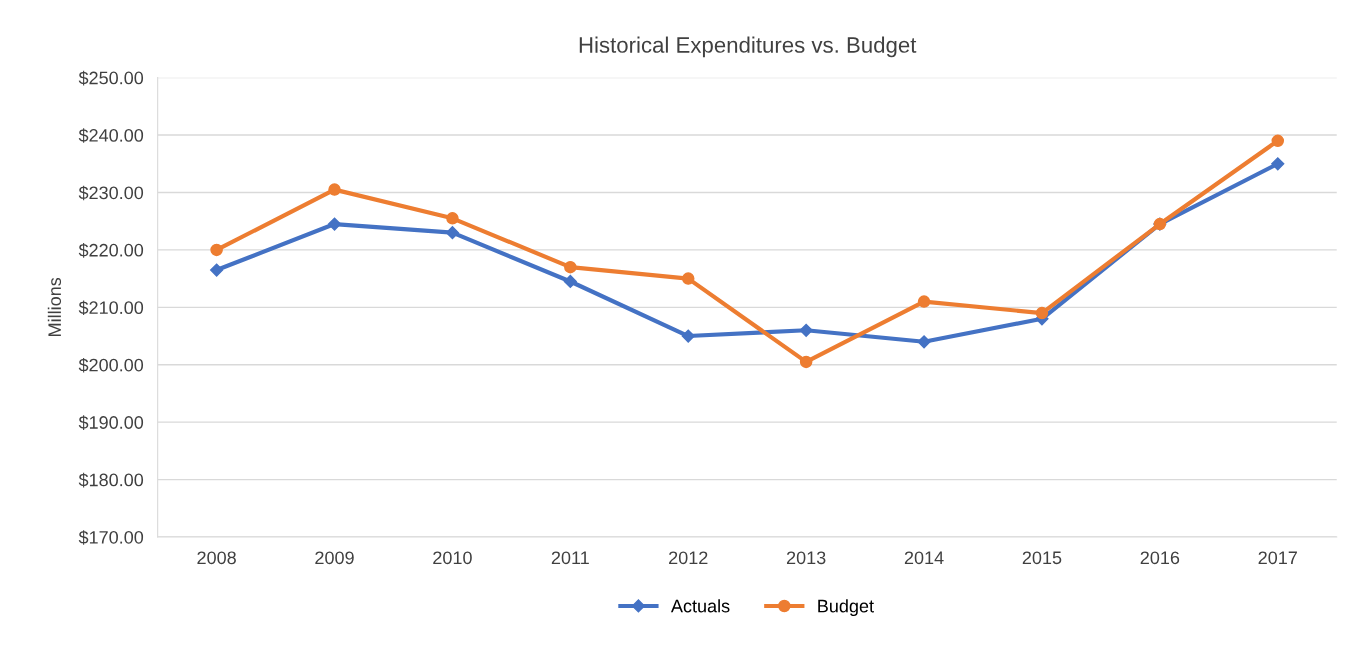  Describe the element at coordinates (748, 47) in the screenshot. I see `chart-title: Historical Expenditures vs. Budget` at that location.